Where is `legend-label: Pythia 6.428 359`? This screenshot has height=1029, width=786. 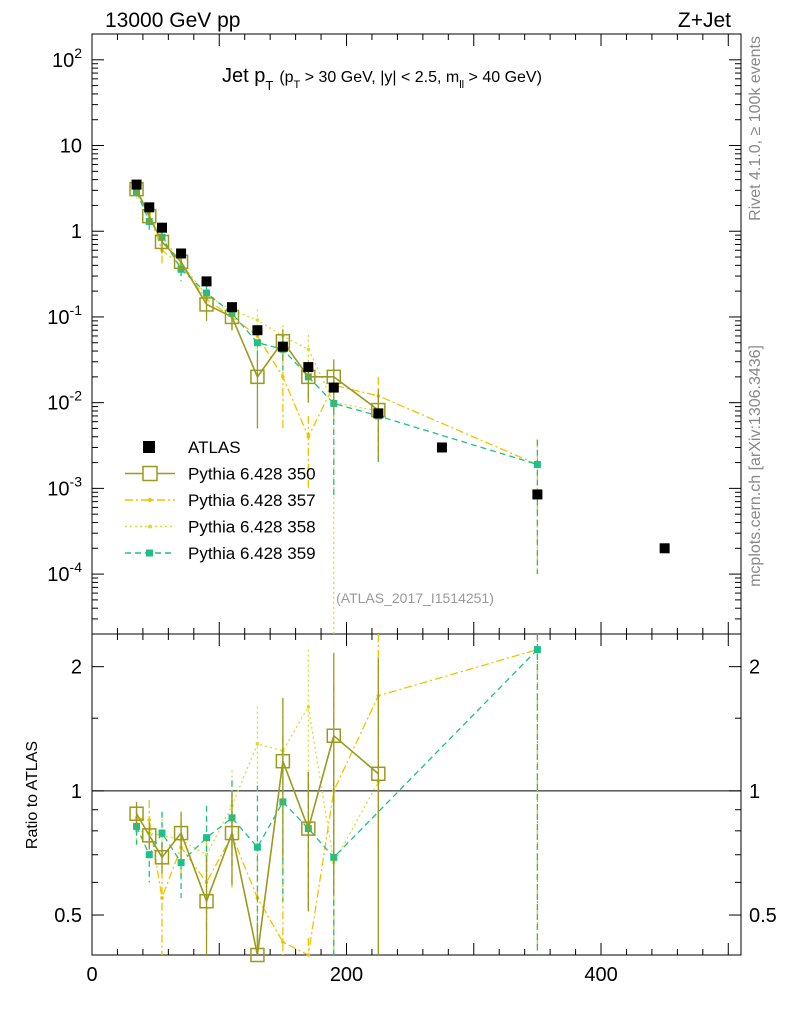 legend-label: Pythia 6.428 359 is located at coordinates (252, 553).